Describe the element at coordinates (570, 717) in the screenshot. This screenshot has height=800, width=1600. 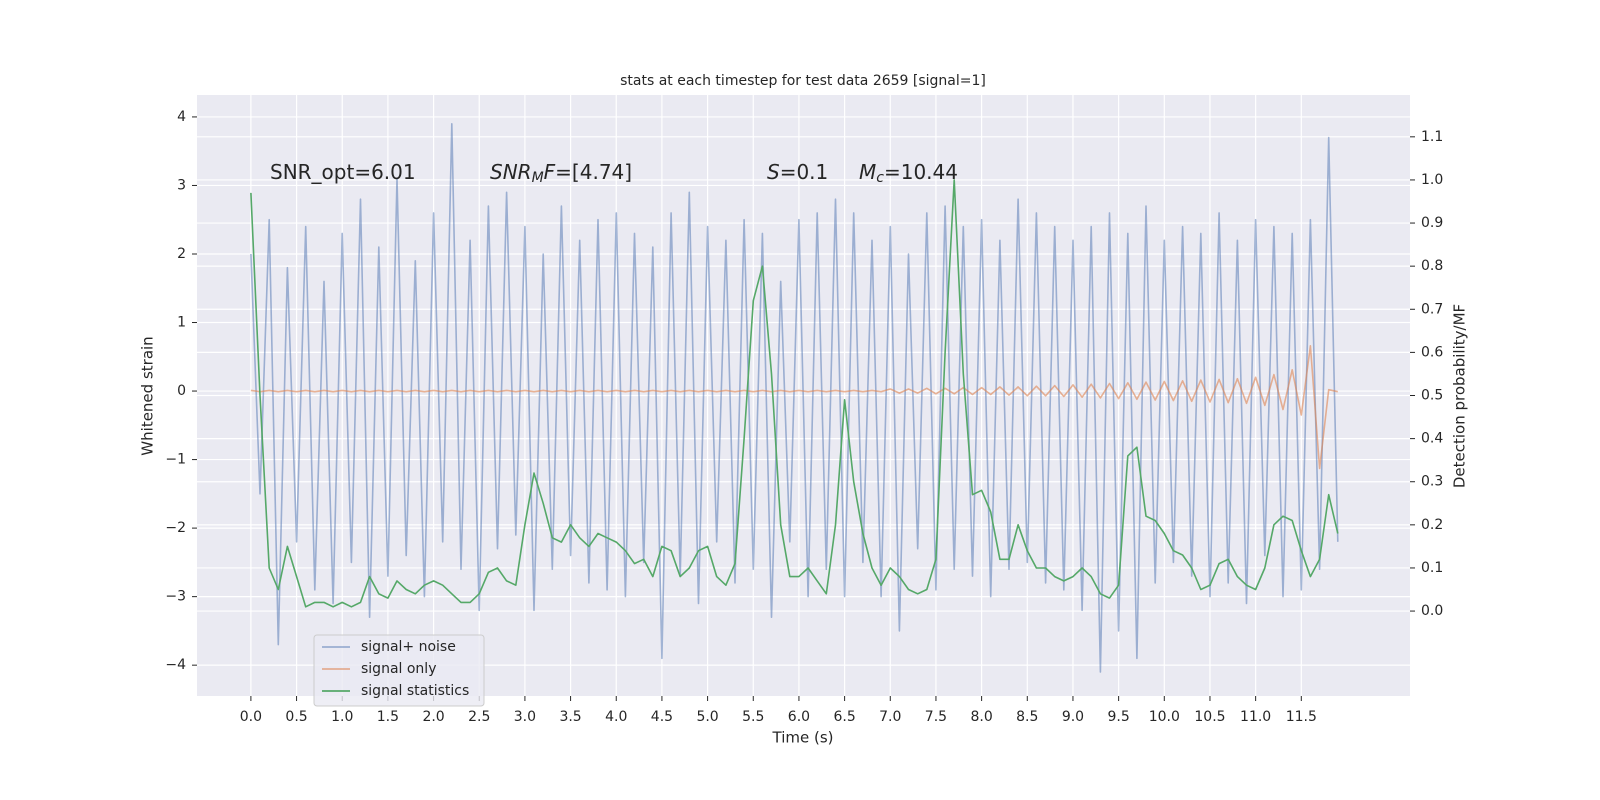
I see `x-tick-label: 3.5` at that location.